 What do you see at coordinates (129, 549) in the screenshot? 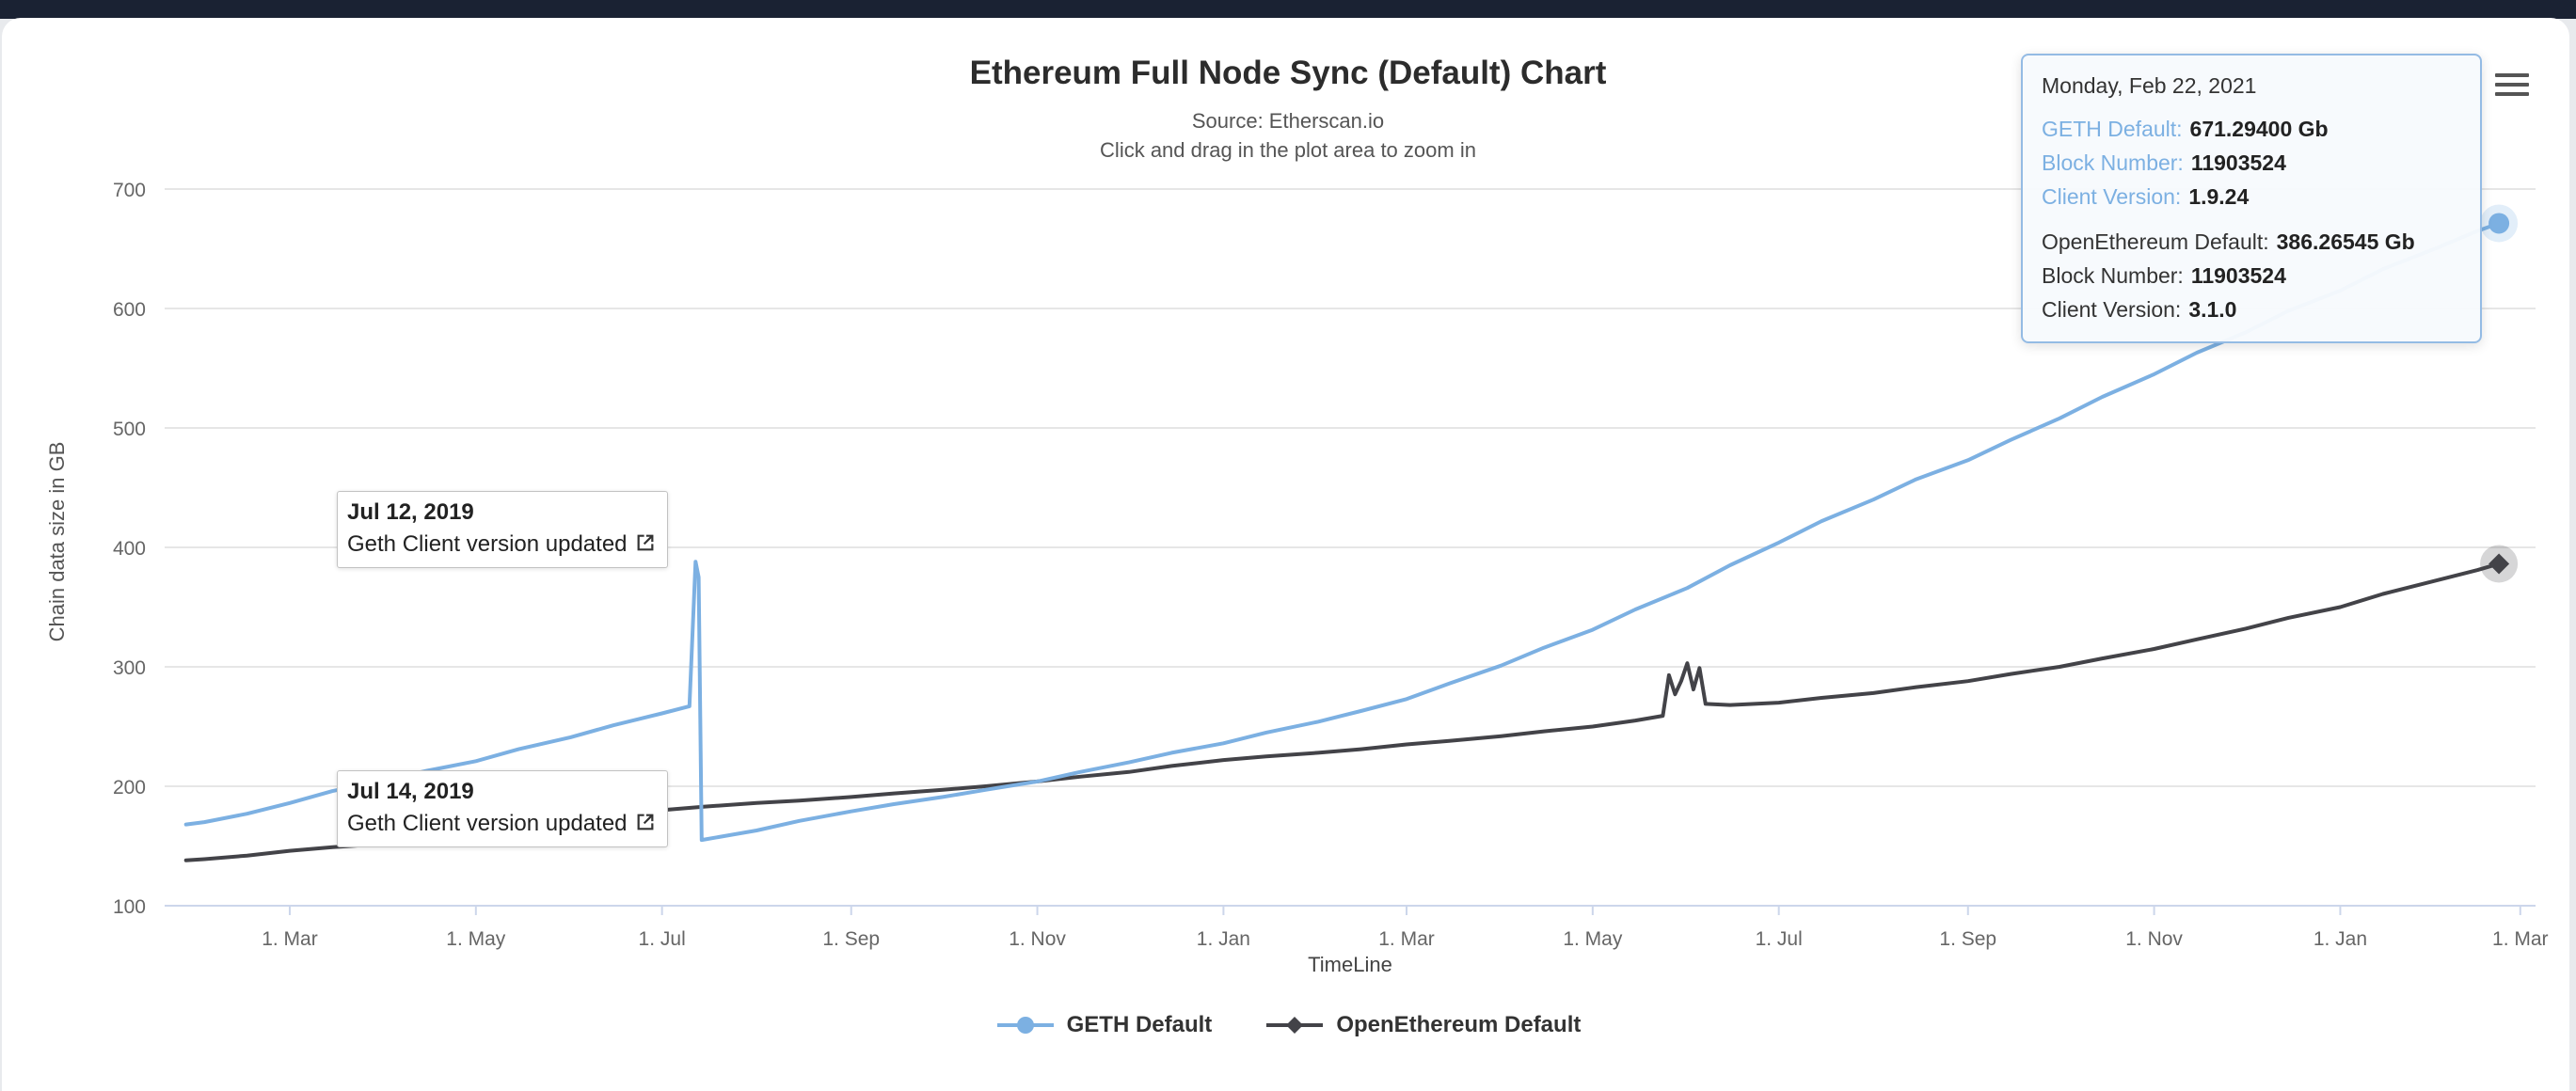
I see `y-tick-label: 400` at bounding box center [129, 549].